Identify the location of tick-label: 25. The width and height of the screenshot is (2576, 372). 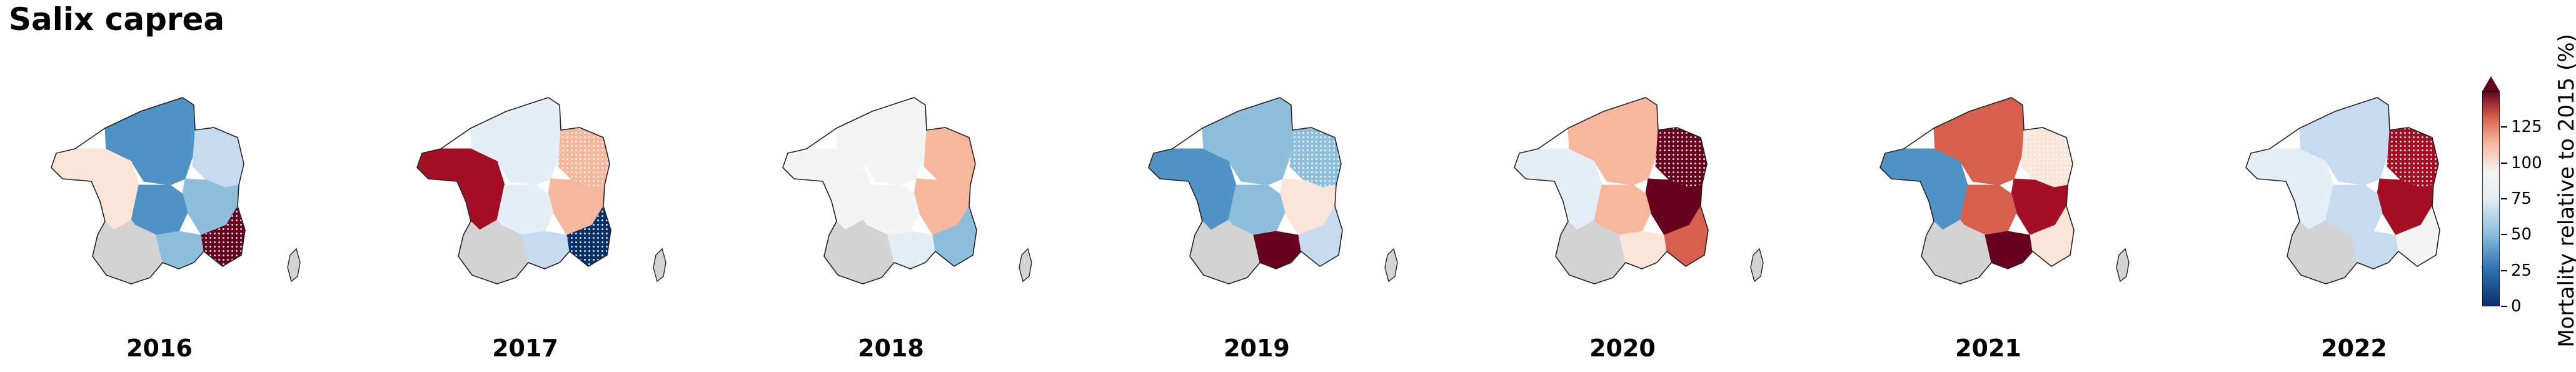
(2521, 270).